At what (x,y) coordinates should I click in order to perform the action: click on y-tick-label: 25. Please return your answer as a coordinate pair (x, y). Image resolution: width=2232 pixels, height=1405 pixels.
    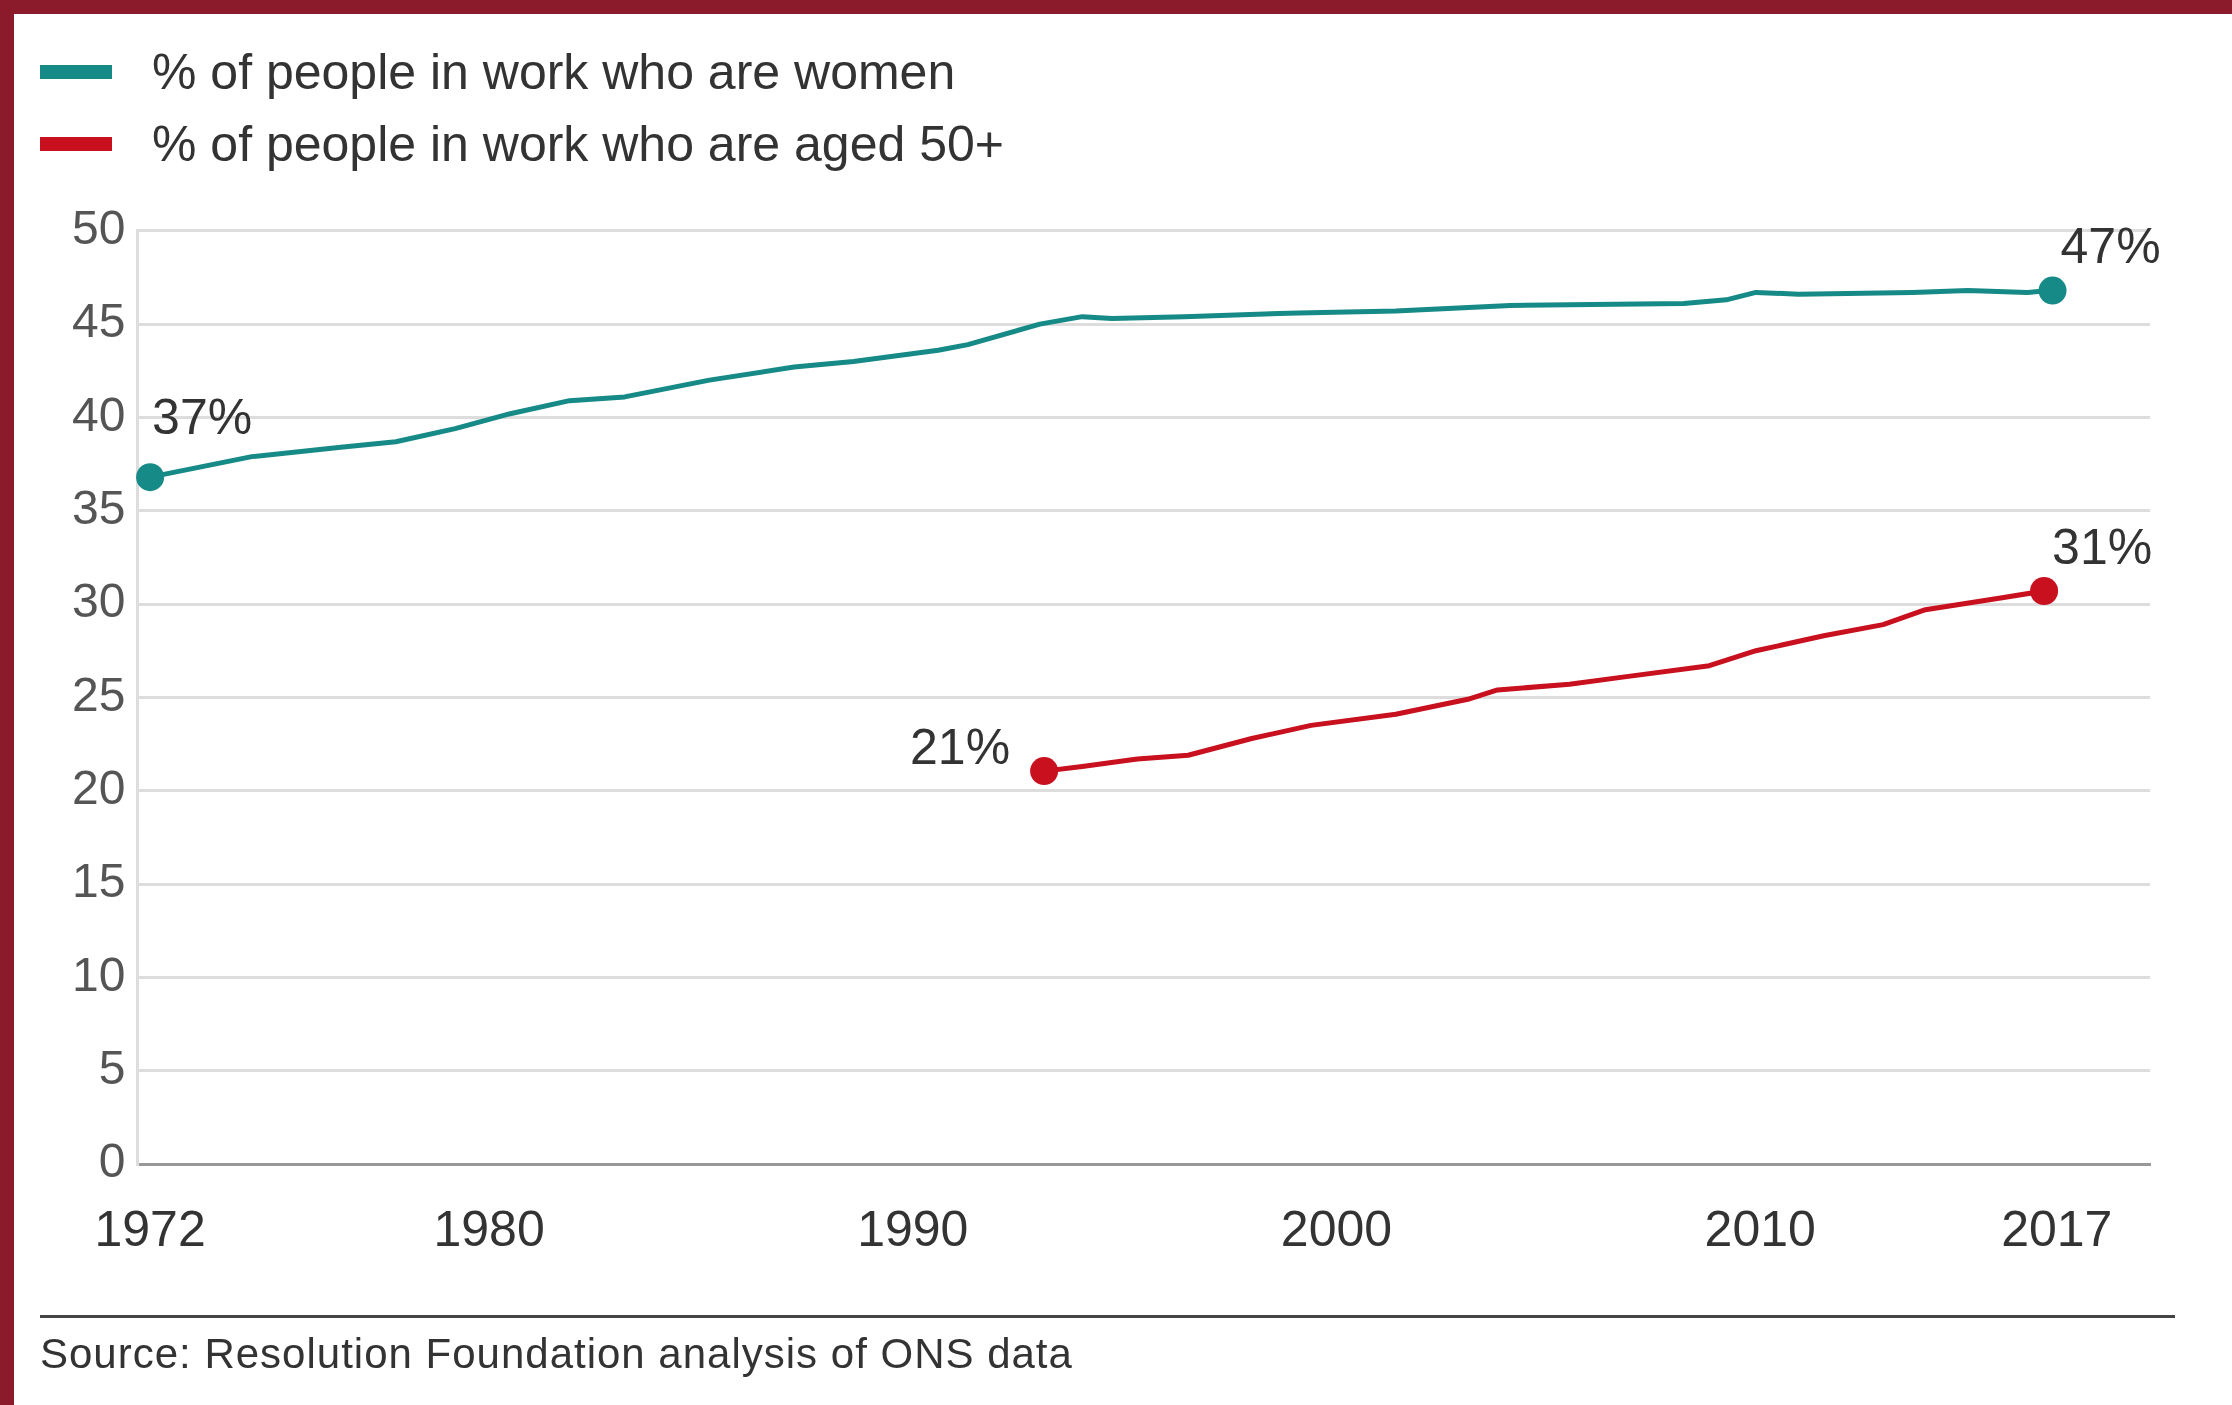
    Looking at the image, I should click on (99, 694).